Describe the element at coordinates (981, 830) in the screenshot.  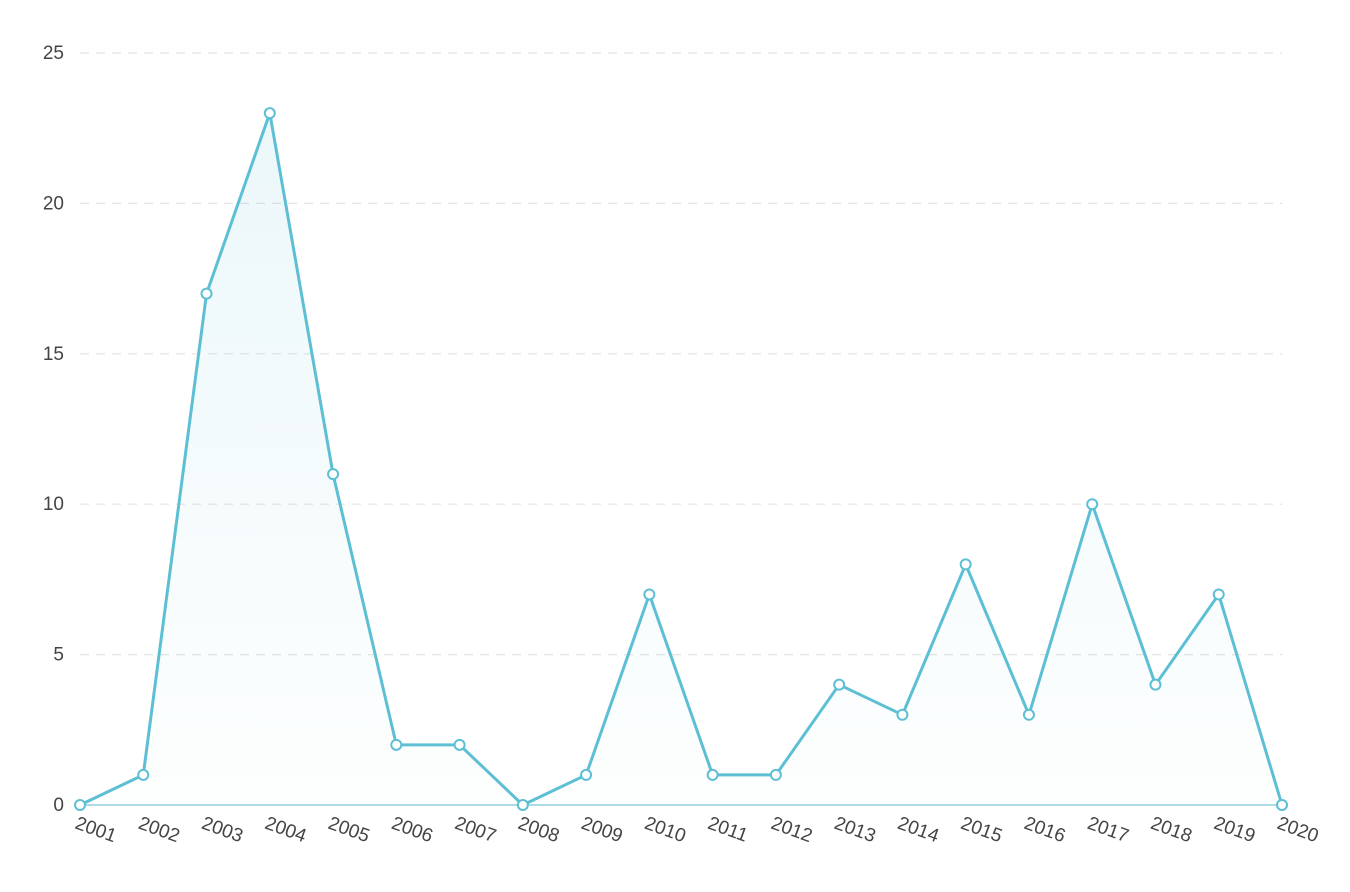
I see `x-tick-label-2015: 2015` at that location.